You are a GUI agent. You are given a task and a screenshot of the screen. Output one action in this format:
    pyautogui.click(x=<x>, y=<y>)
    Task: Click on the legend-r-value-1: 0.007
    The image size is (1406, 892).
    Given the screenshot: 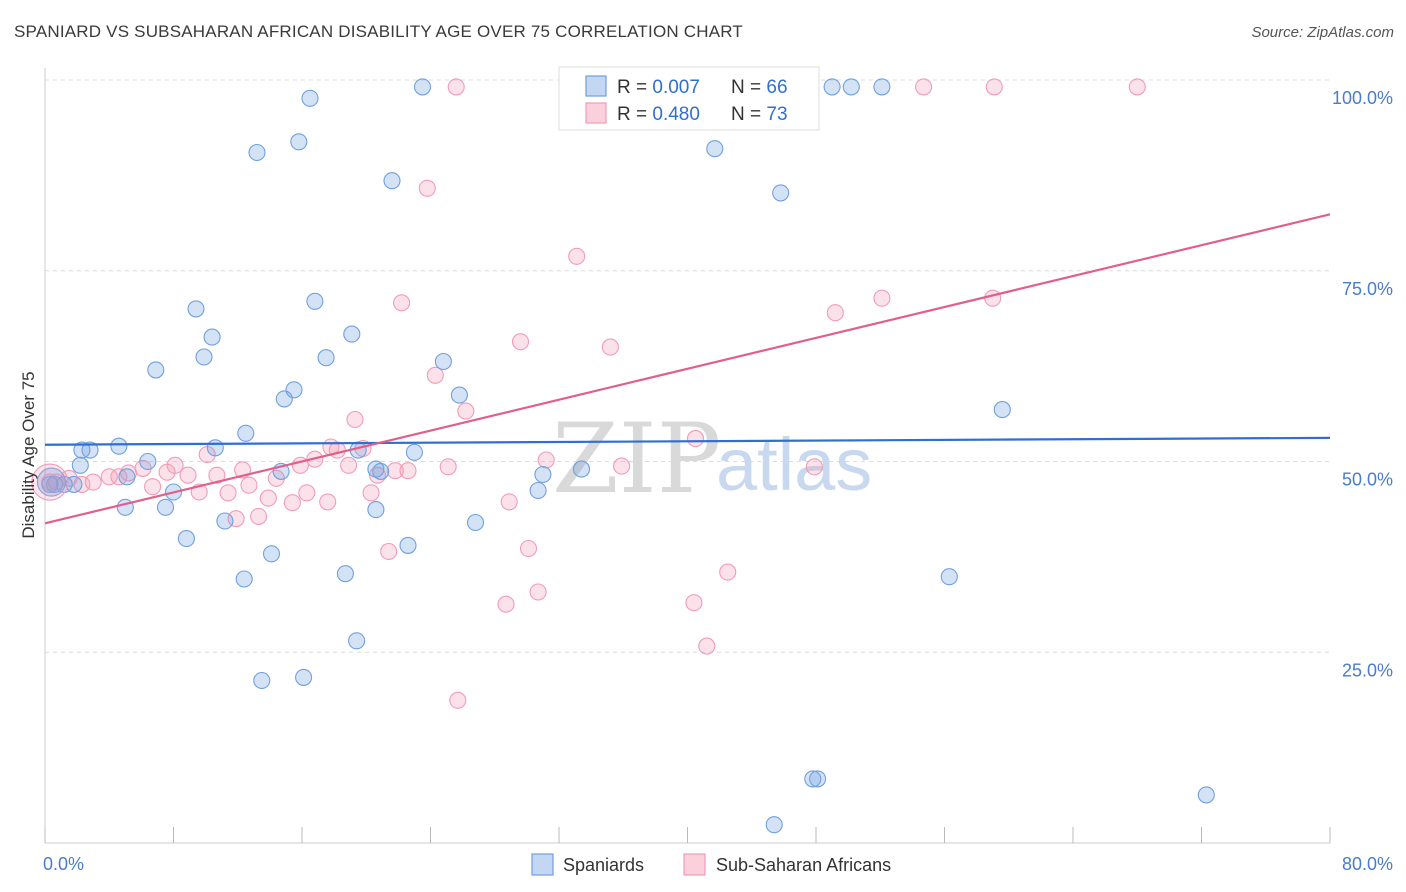 What is the action you would take?
    pyautogui.click(x=676, y=87)
    